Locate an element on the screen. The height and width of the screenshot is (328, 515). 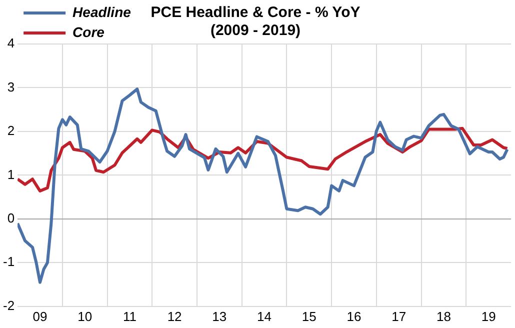
y-tick-label: -2 is located at coordinates (8, 305).